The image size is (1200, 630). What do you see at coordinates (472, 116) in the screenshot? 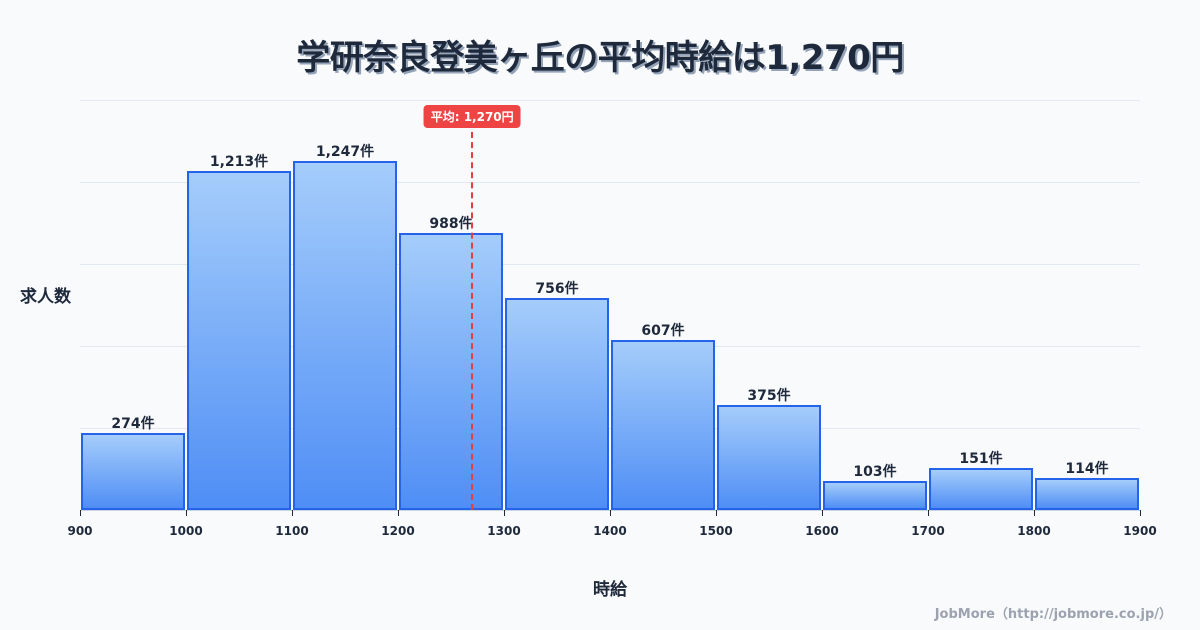
I see `mean-badge: 平均: 1,270円` at bounding box center [472, 116].